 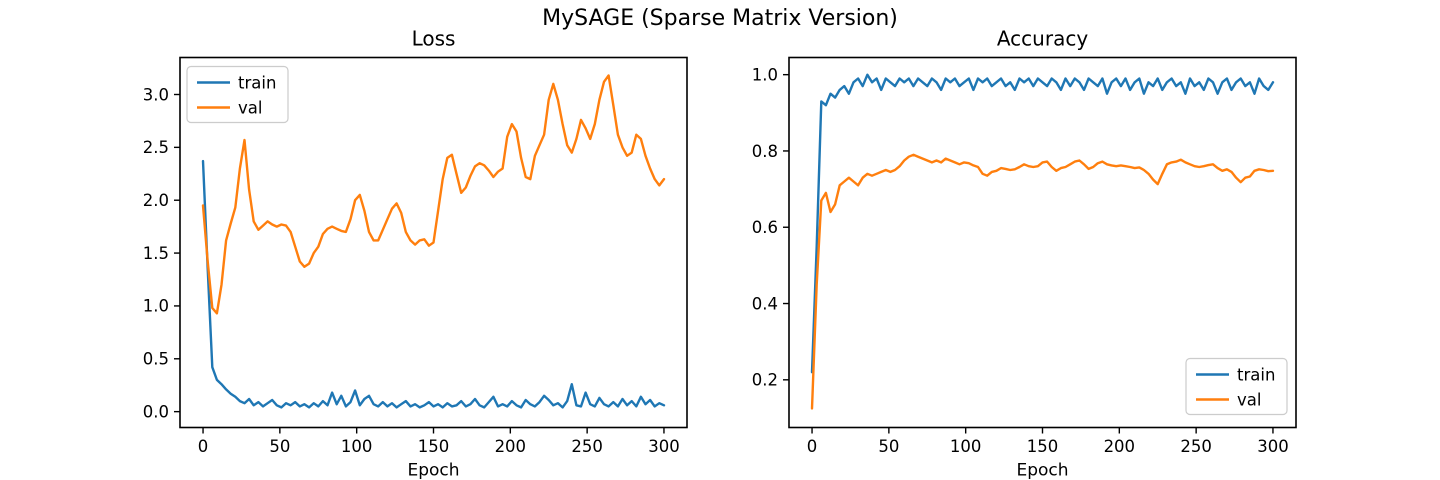 I want to click on y-tick-label: 0.5, so click(x=156, y=359).